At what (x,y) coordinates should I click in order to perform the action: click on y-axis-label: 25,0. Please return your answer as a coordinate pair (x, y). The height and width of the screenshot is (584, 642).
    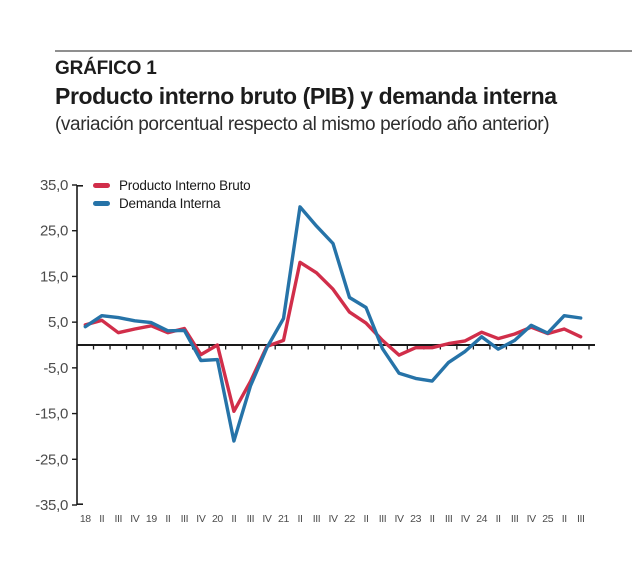
    Looking at the image, I should click on (54, 231).